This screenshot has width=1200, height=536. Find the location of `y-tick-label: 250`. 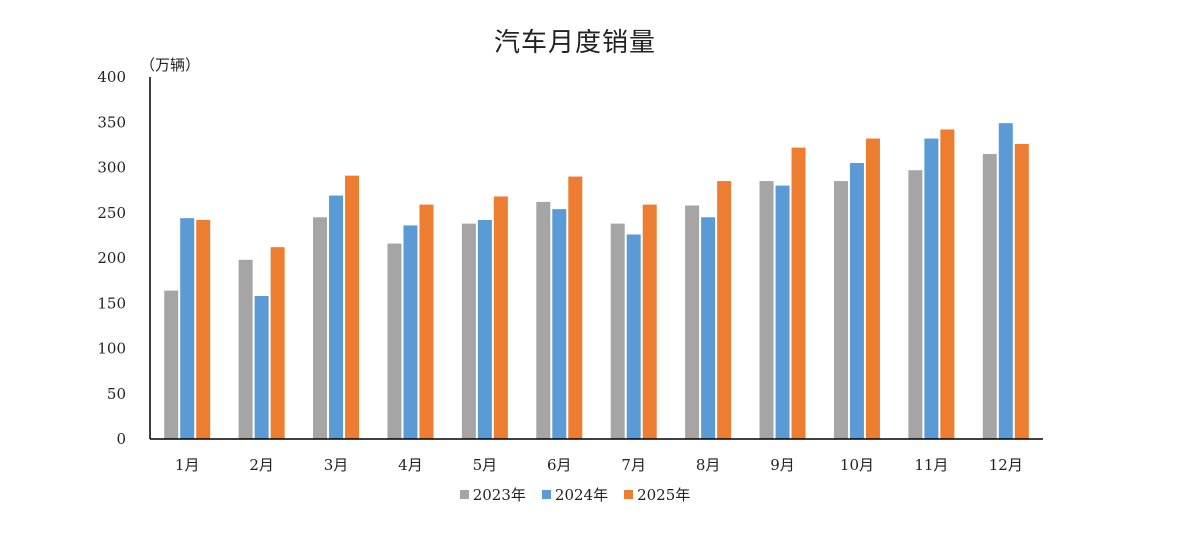

y-tick-label: 250 is located at coordinates (111, 213).